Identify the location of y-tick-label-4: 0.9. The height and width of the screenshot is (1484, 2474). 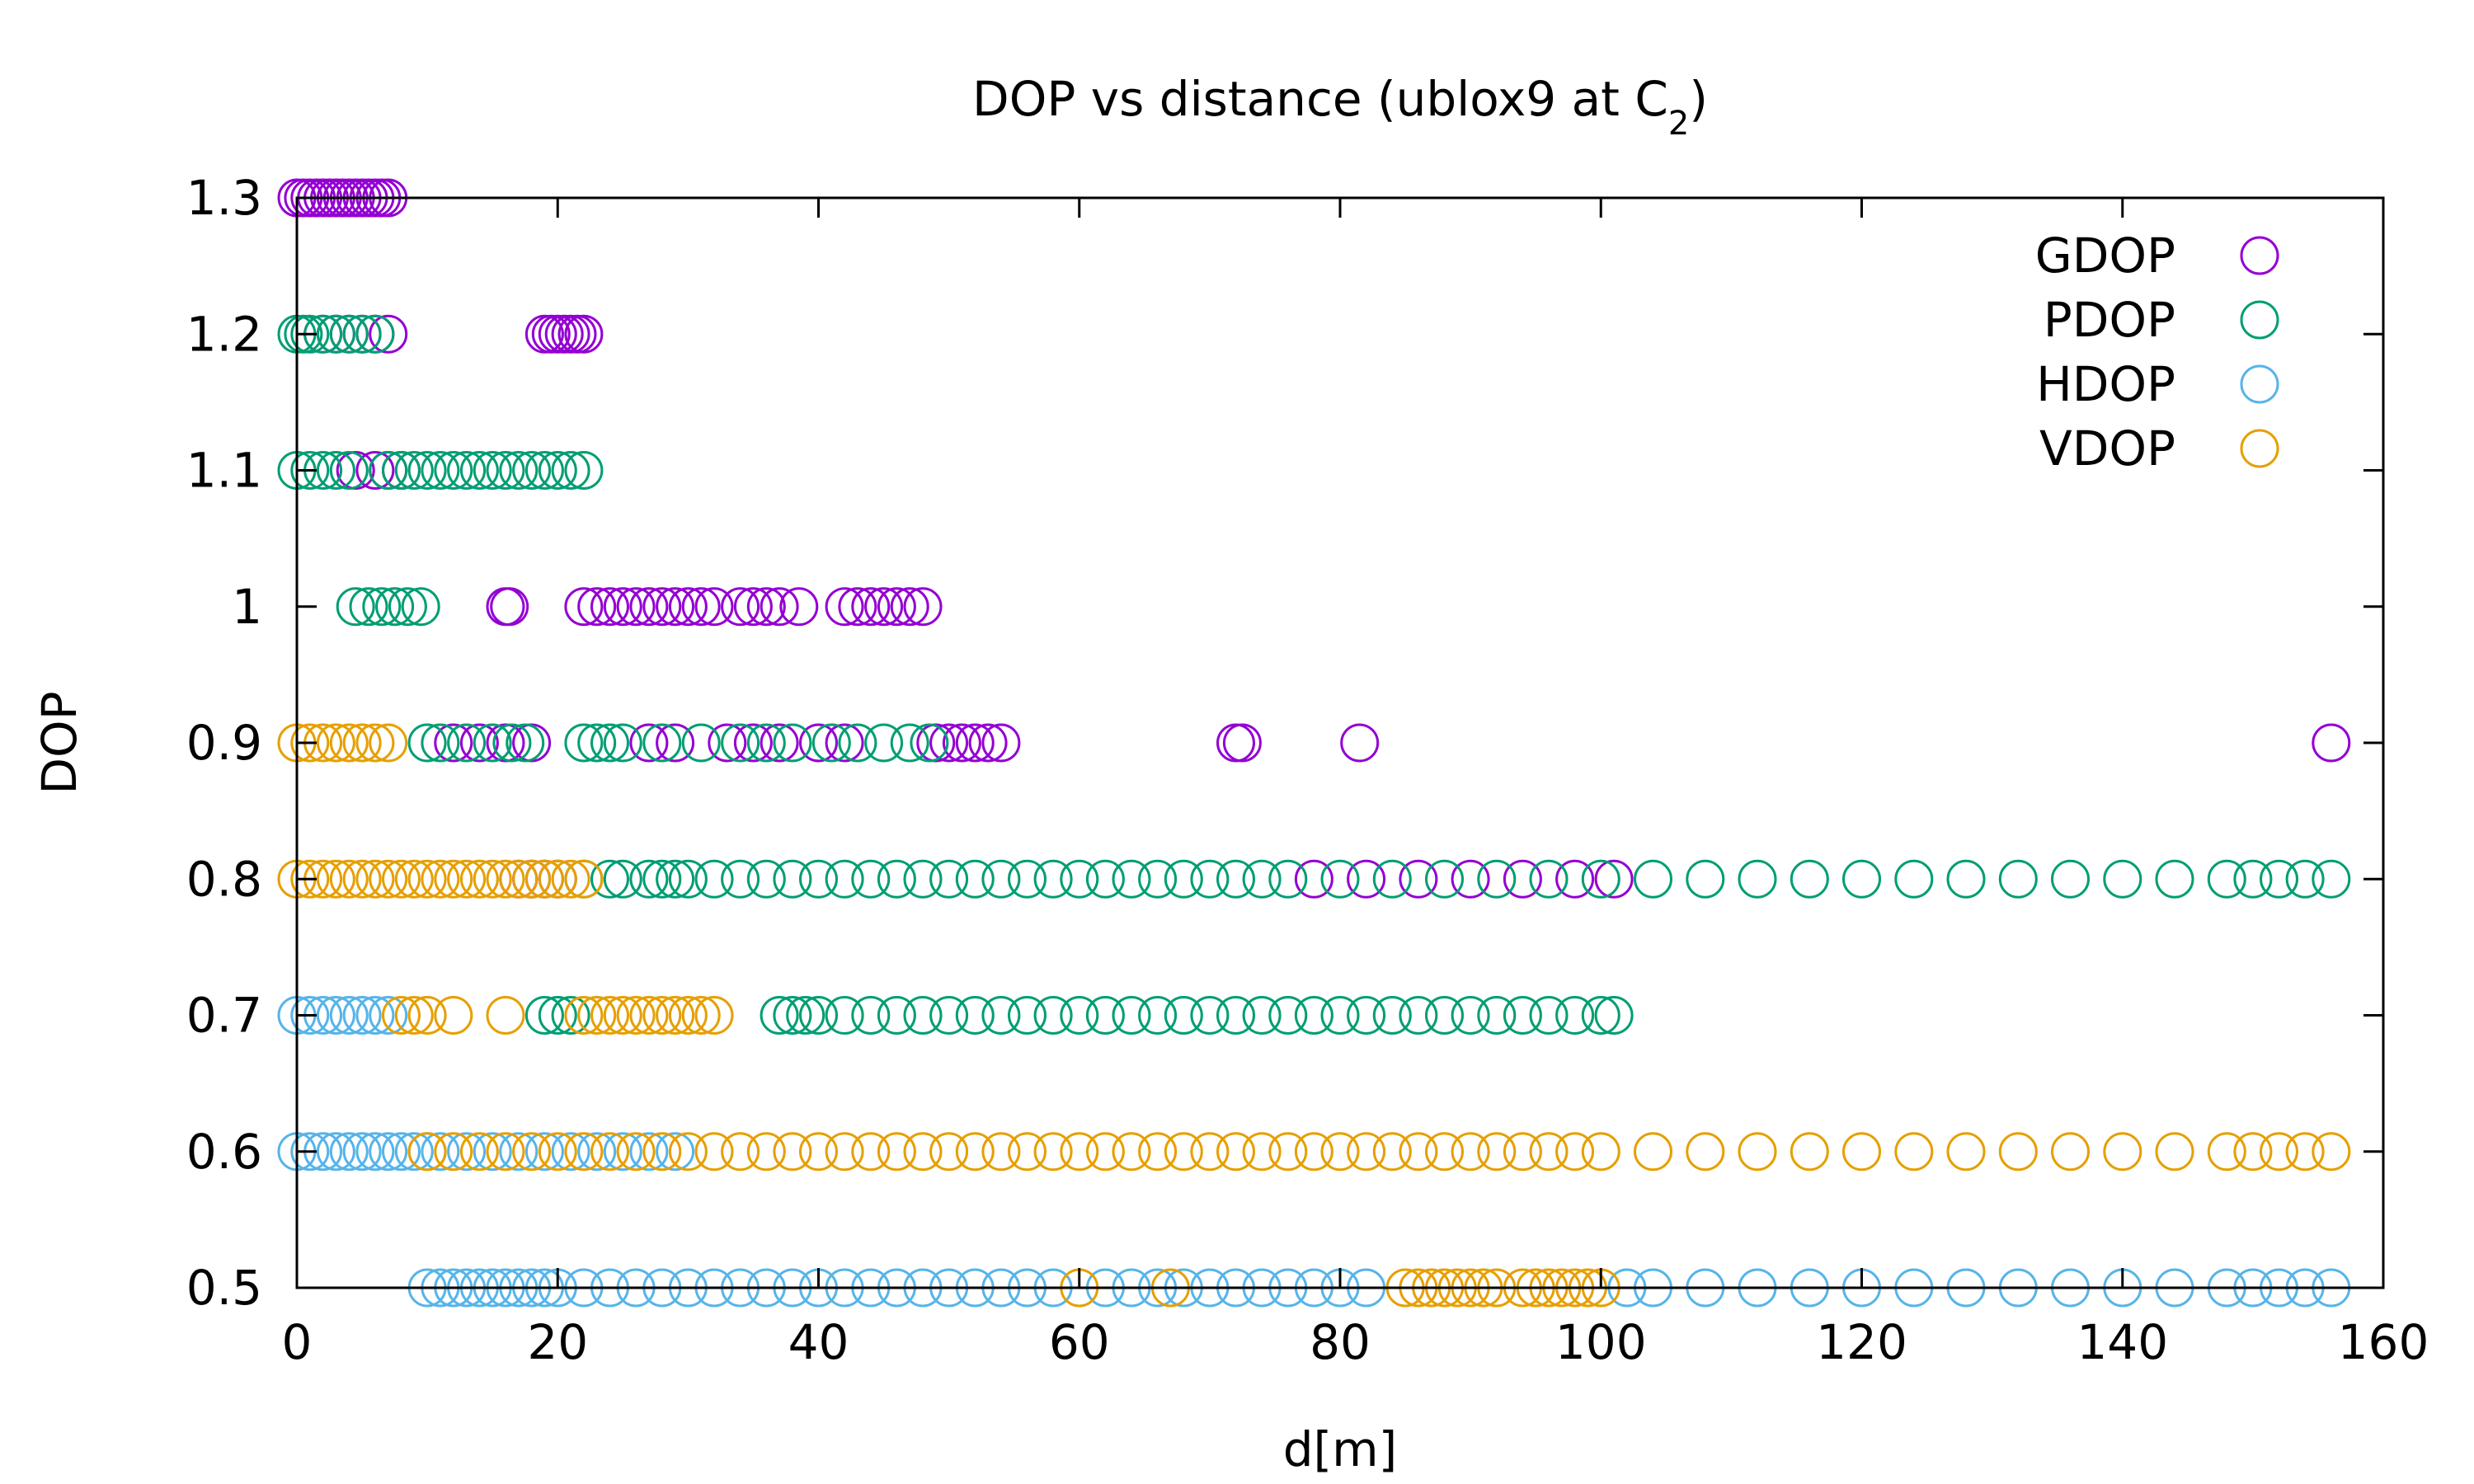
(224, 743).